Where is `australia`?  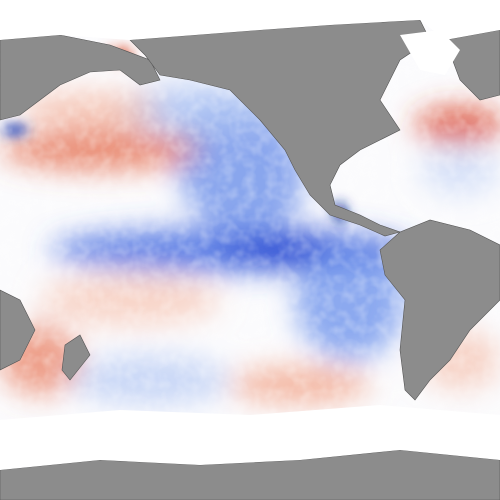 australia is located at coordinates (18, 330).